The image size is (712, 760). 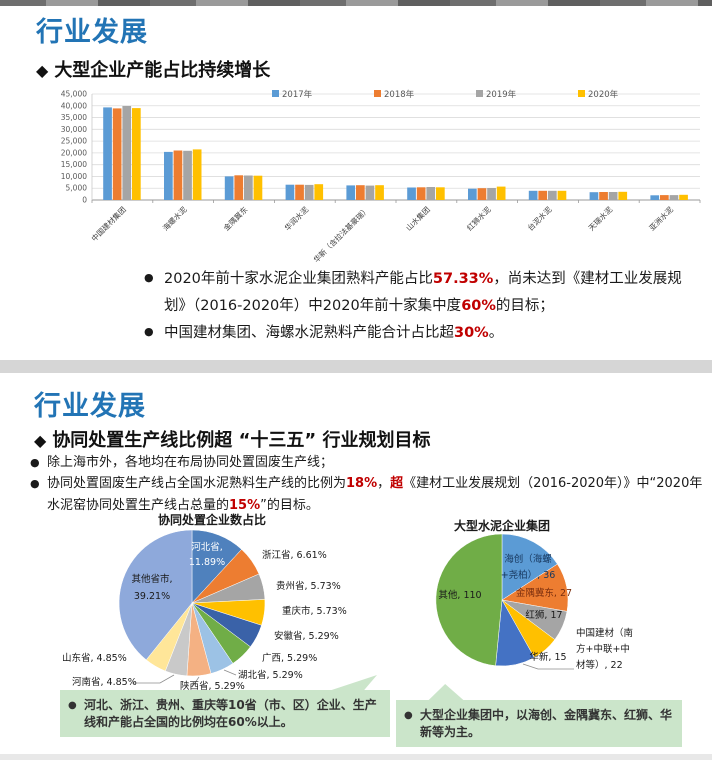 What do you see at coordinates (399, 94) in the screenshot?
I see `legend-label: 2018年` at bounding box center [399, 94].